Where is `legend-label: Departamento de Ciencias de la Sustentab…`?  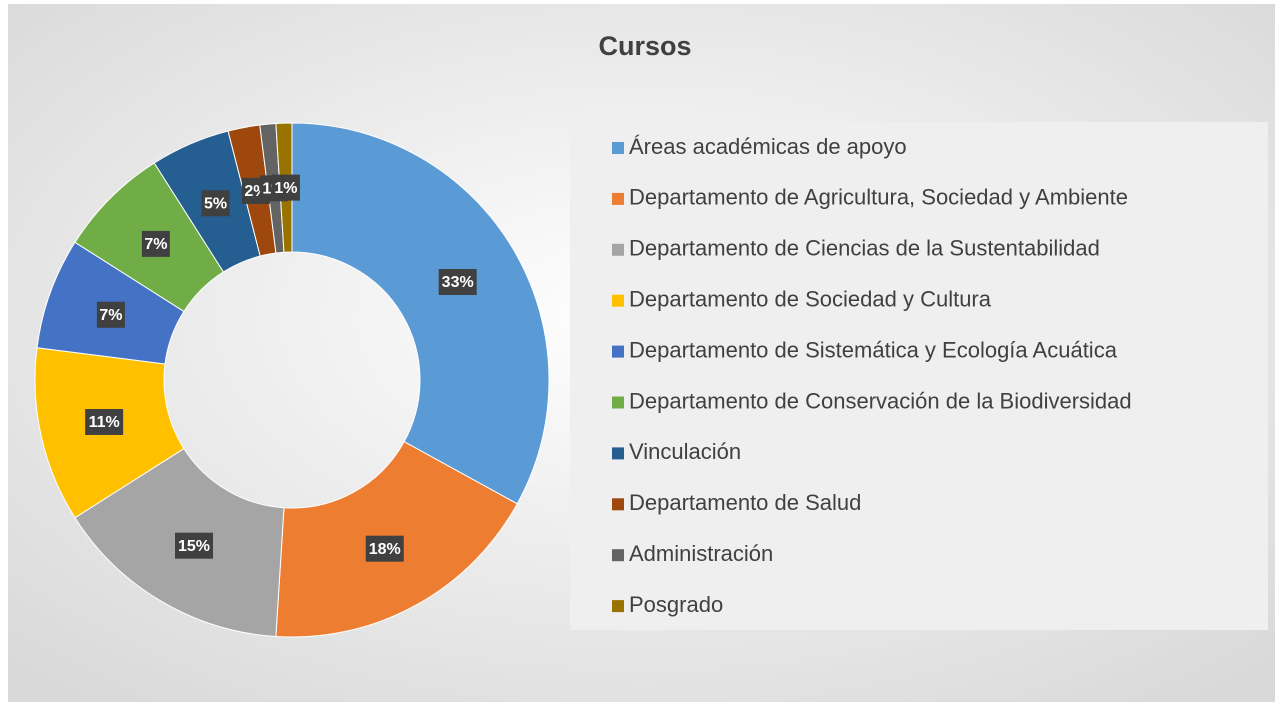
legend-label: Departamento de Ciencias de la Sustentab… is located at coordinates (864, 248).